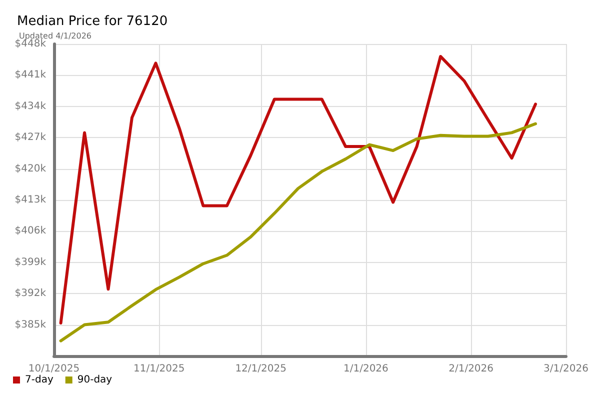 This screenshot has height=400, width=600. What do you see at coordinates (566, 369) in the screenshot?
I see `x-tick-label: 3/1/2026` at bounding box center [566, 369].